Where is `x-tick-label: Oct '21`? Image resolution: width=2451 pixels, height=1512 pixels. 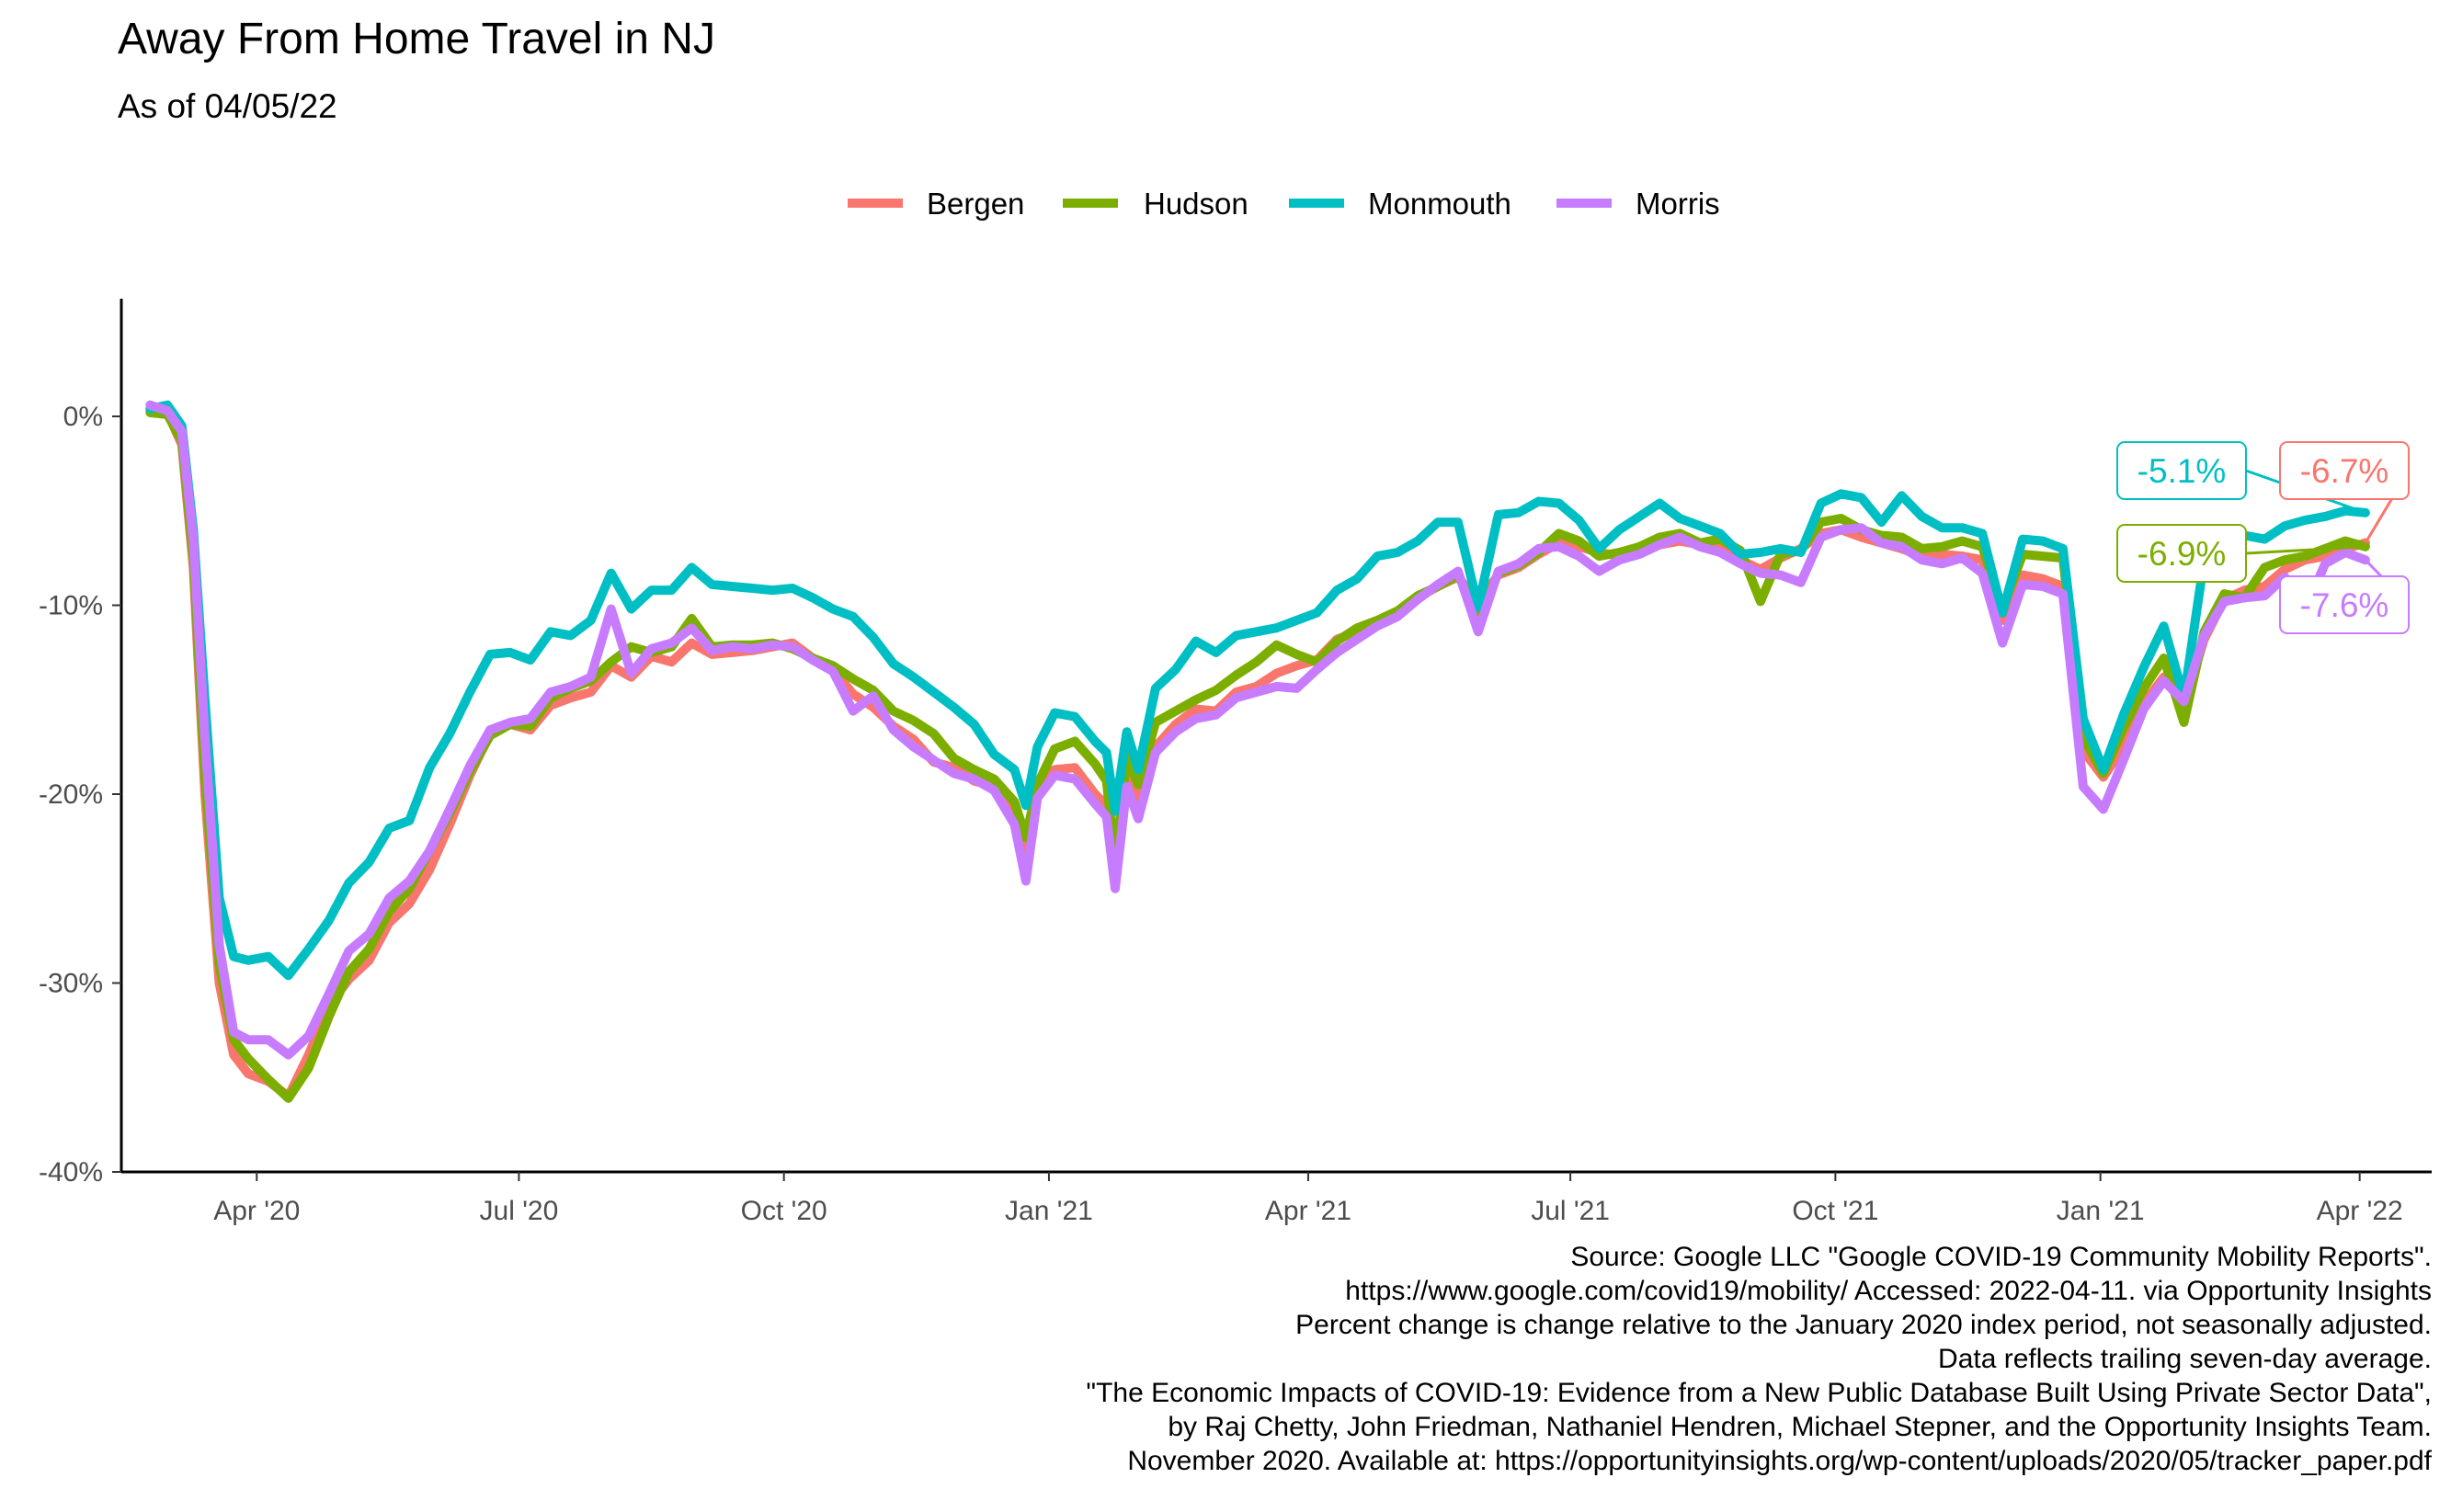
x-tick-label: Oct '21 is located at coordinates (1835, 1211).